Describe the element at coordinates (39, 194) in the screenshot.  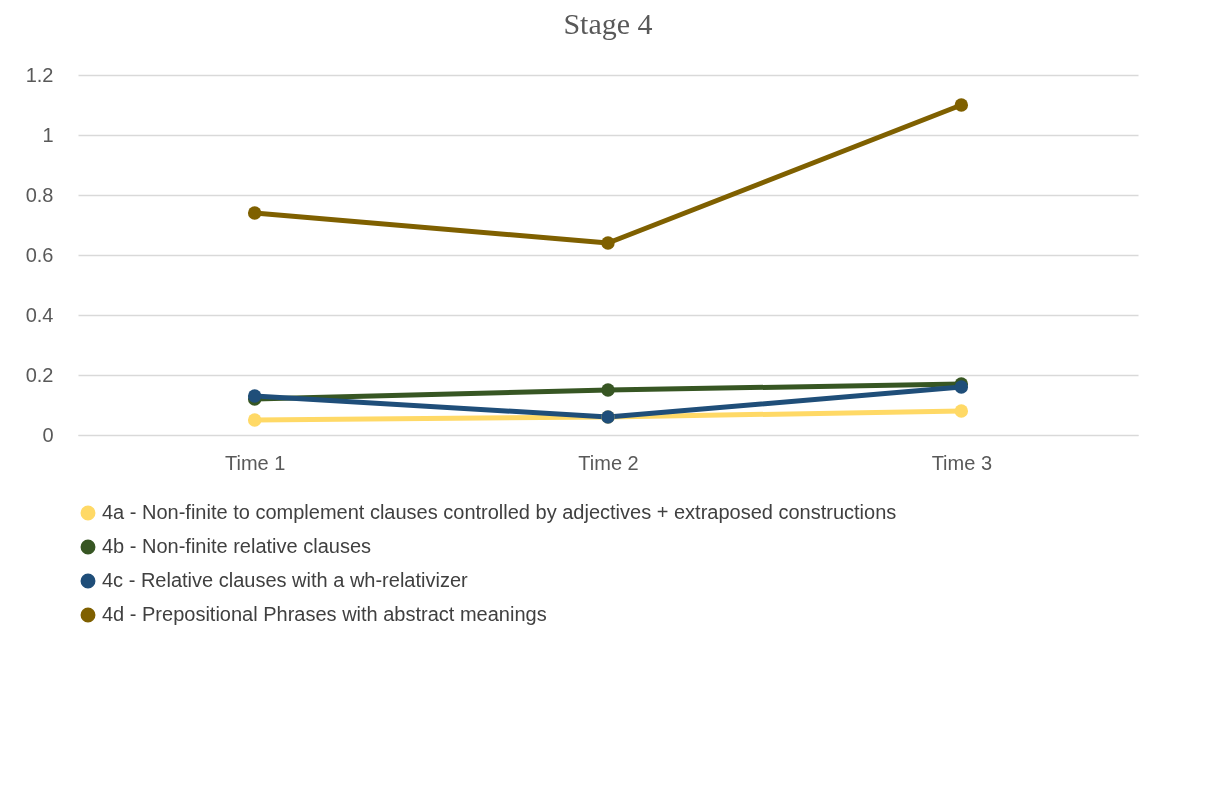
I see `y-tick-label: 0.8` at that location.